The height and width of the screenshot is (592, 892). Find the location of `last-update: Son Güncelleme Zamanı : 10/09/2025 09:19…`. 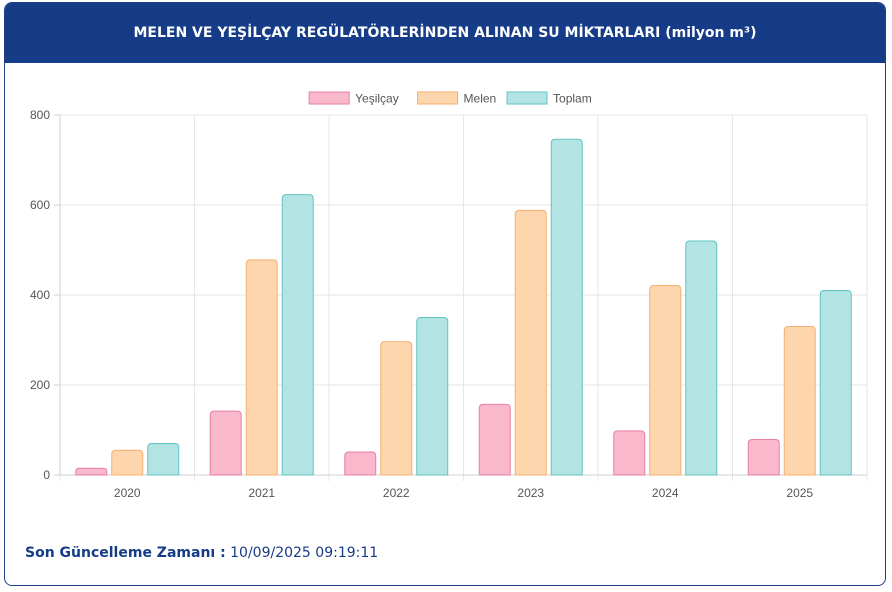

last-update: Son Güncelleme Zamanı : 10/09/2025 09:19… is located at coordinates (201, 553).